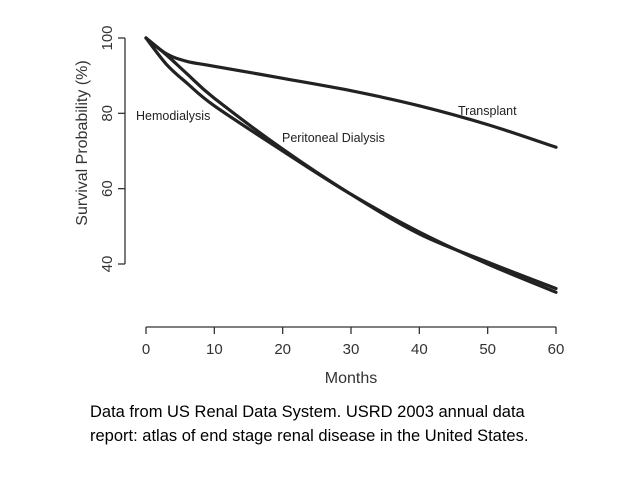 The width and height of the screenshot is (638, 479). I want to click on series-label-peritoneal-dialysis: Peritoneal Dialysis, so click(333, 138).